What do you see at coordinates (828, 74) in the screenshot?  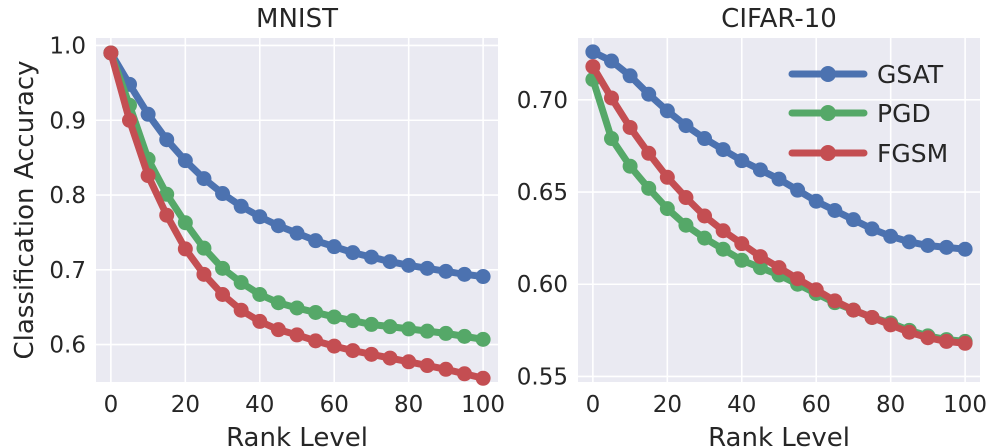 I see `legend-marker-gsat` at bounding box center [828, 74].